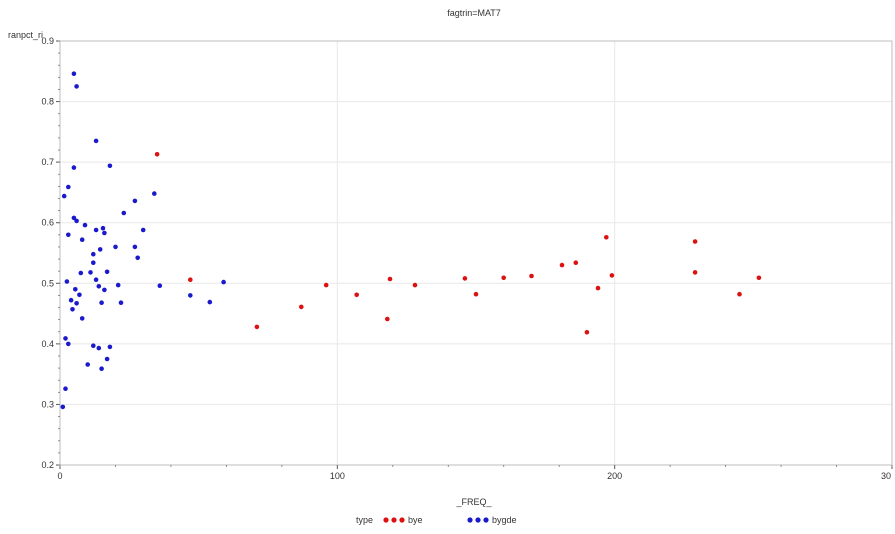 The height and width of the screenshot is (534, 895). Describe the element at coordinates (364, 520) in the screenshot. I see `legend-title: type` at that location.